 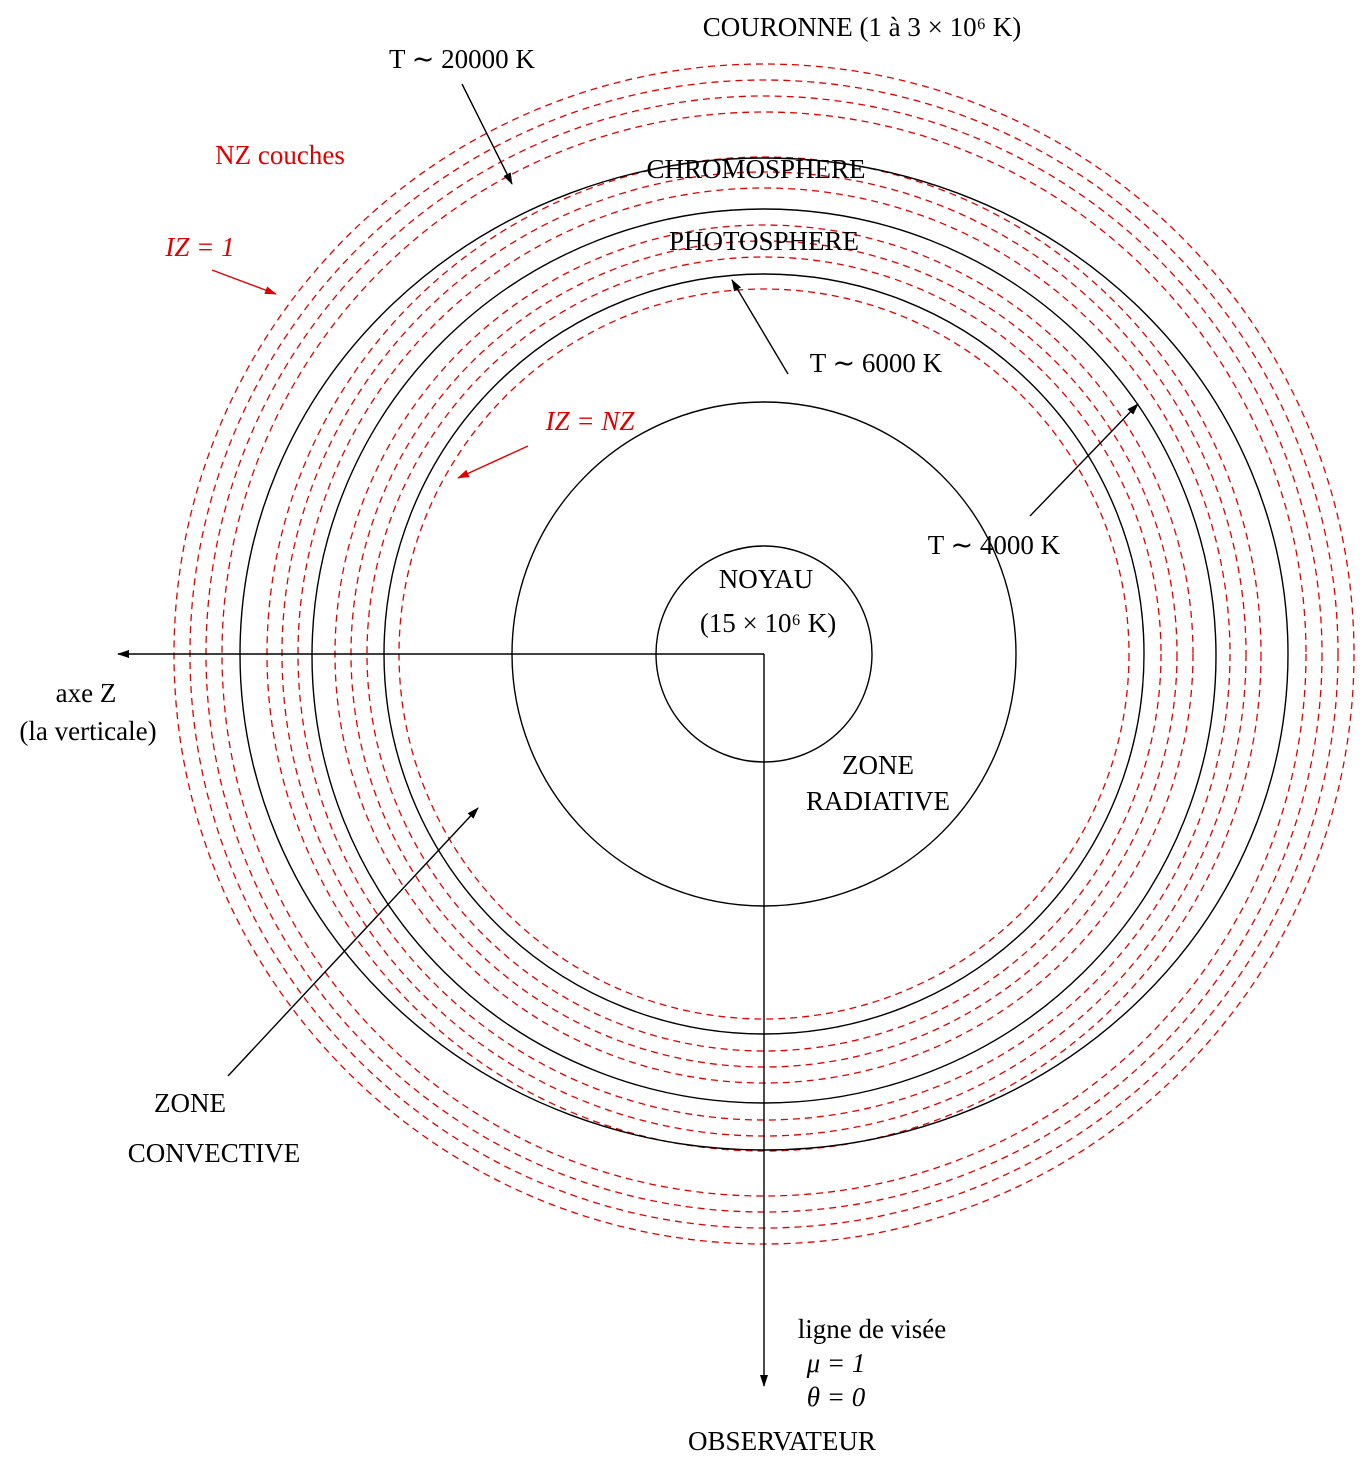 What do you see at coordinates (836, 1363) in the screenshot?
I see `label: μ = 1` at bounding box center [836, 1363].